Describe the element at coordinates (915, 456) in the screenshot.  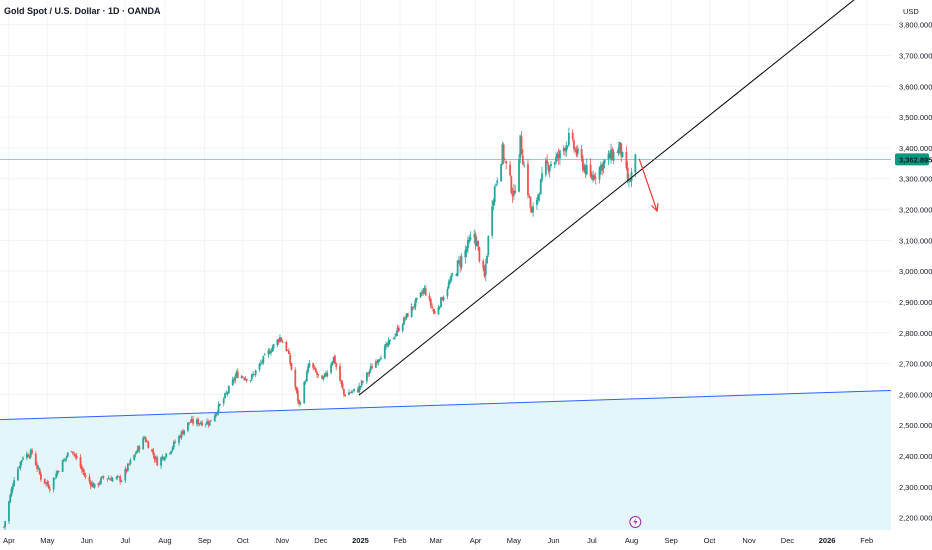
I see `y-tick-label: 2,400.000` at that location.